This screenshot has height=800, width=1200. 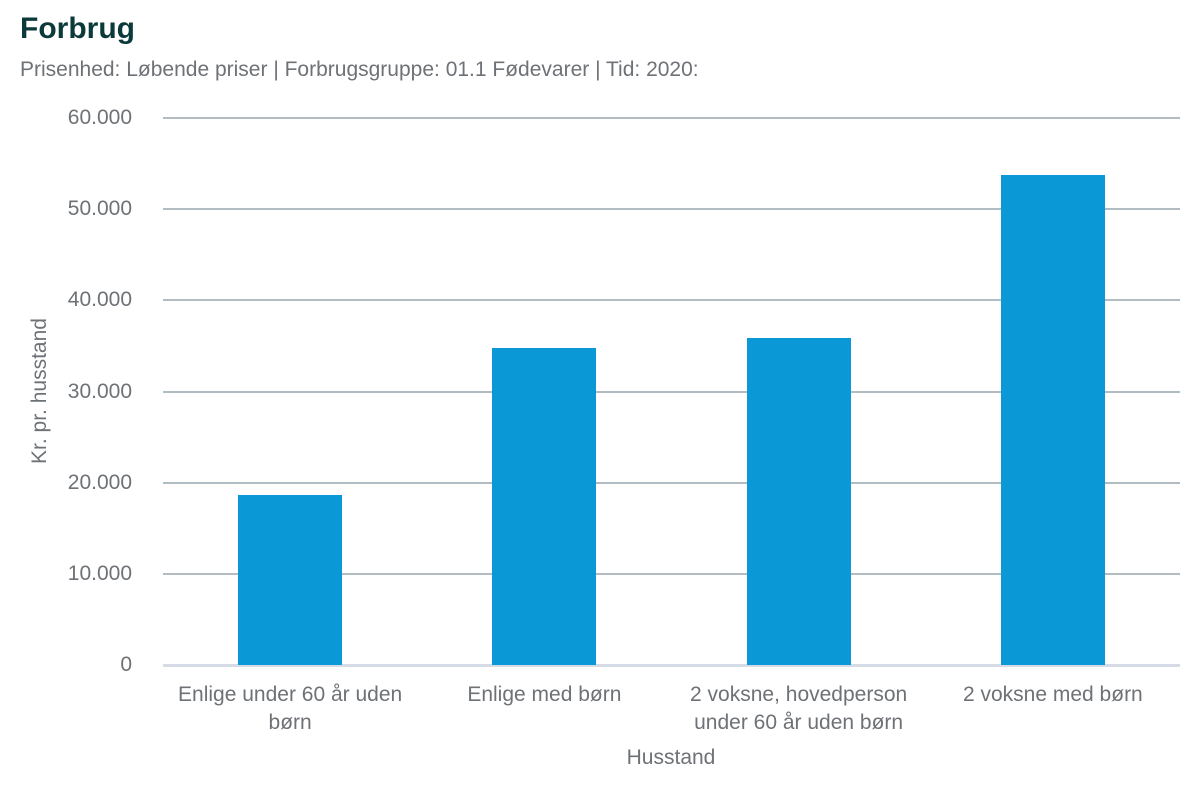 What do you see at coordinates (99, 573) in the screenshot?
I see `y-tick-label: 10.000` at bounding box center [99, 573].